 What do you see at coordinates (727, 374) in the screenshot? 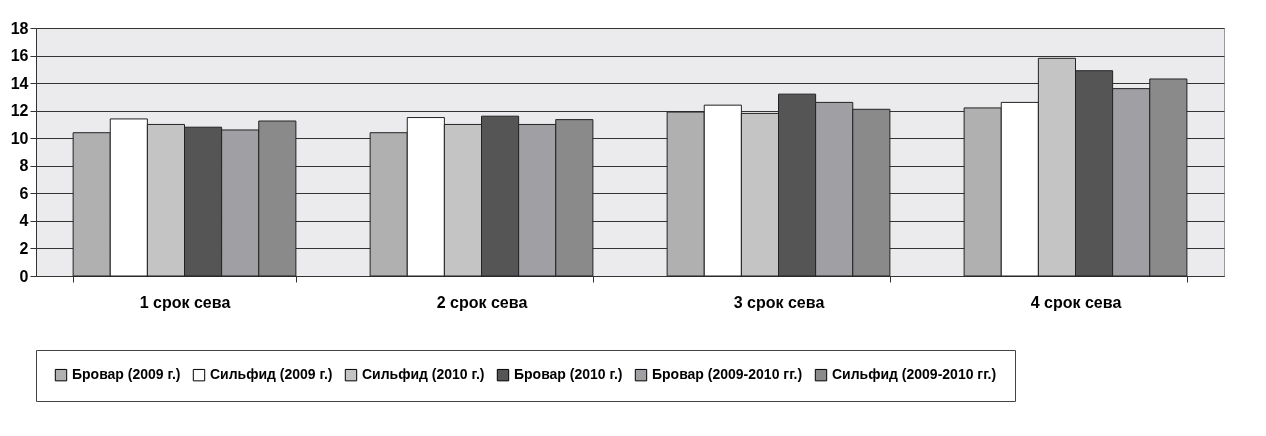
I see `legend-label: Бровар (2009-2010 гг.)` at bounding box center [727, 374].